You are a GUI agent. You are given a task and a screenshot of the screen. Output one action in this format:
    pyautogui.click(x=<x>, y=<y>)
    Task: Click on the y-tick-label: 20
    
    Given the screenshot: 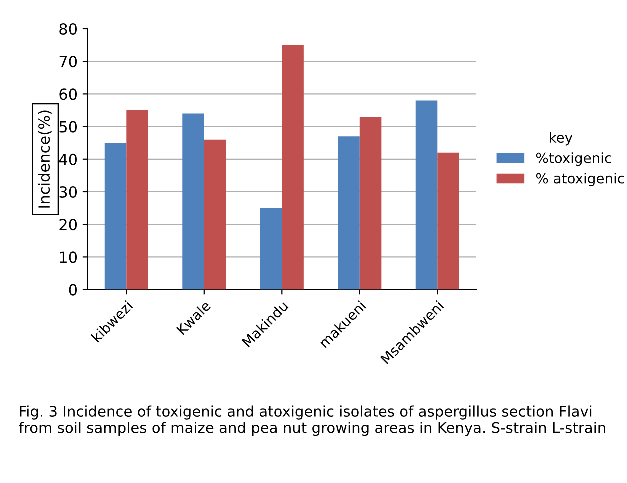 What is the action you would take?
    pyautogui.click(x=69, y=225)
    